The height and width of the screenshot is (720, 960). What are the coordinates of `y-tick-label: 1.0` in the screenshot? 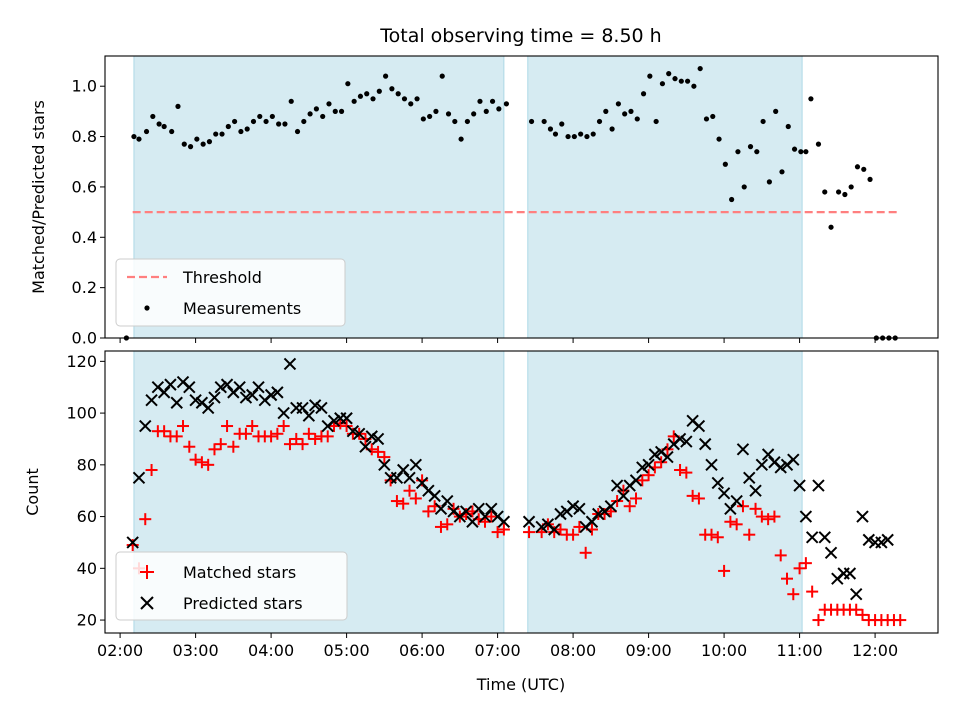 It's located at (84, 86).